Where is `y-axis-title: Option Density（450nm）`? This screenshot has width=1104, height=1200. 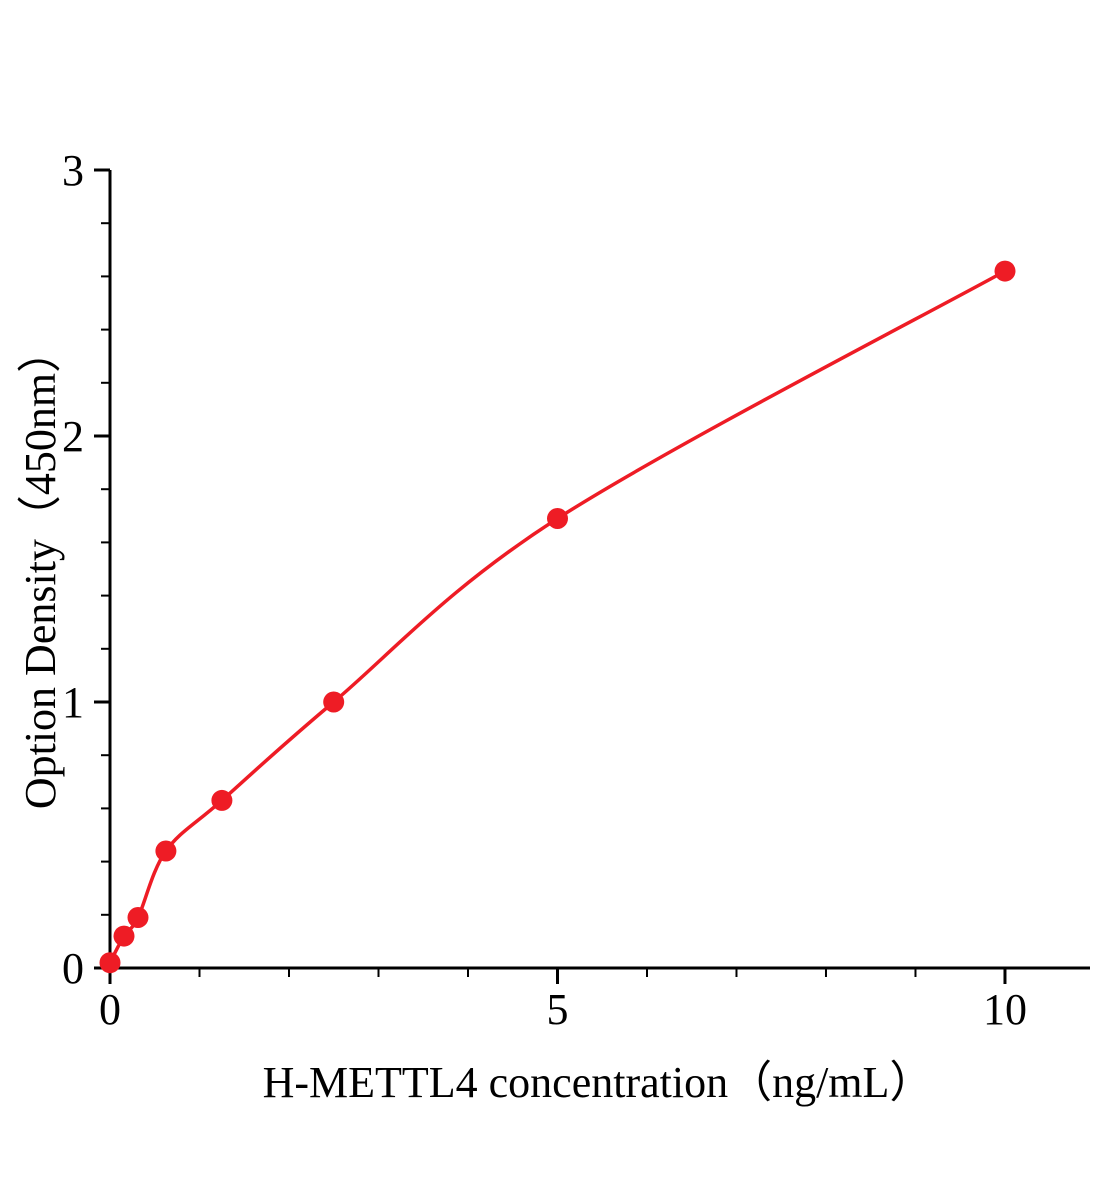 y-axis-title: Option Density（450nm） is located at coordinates (40, 569).